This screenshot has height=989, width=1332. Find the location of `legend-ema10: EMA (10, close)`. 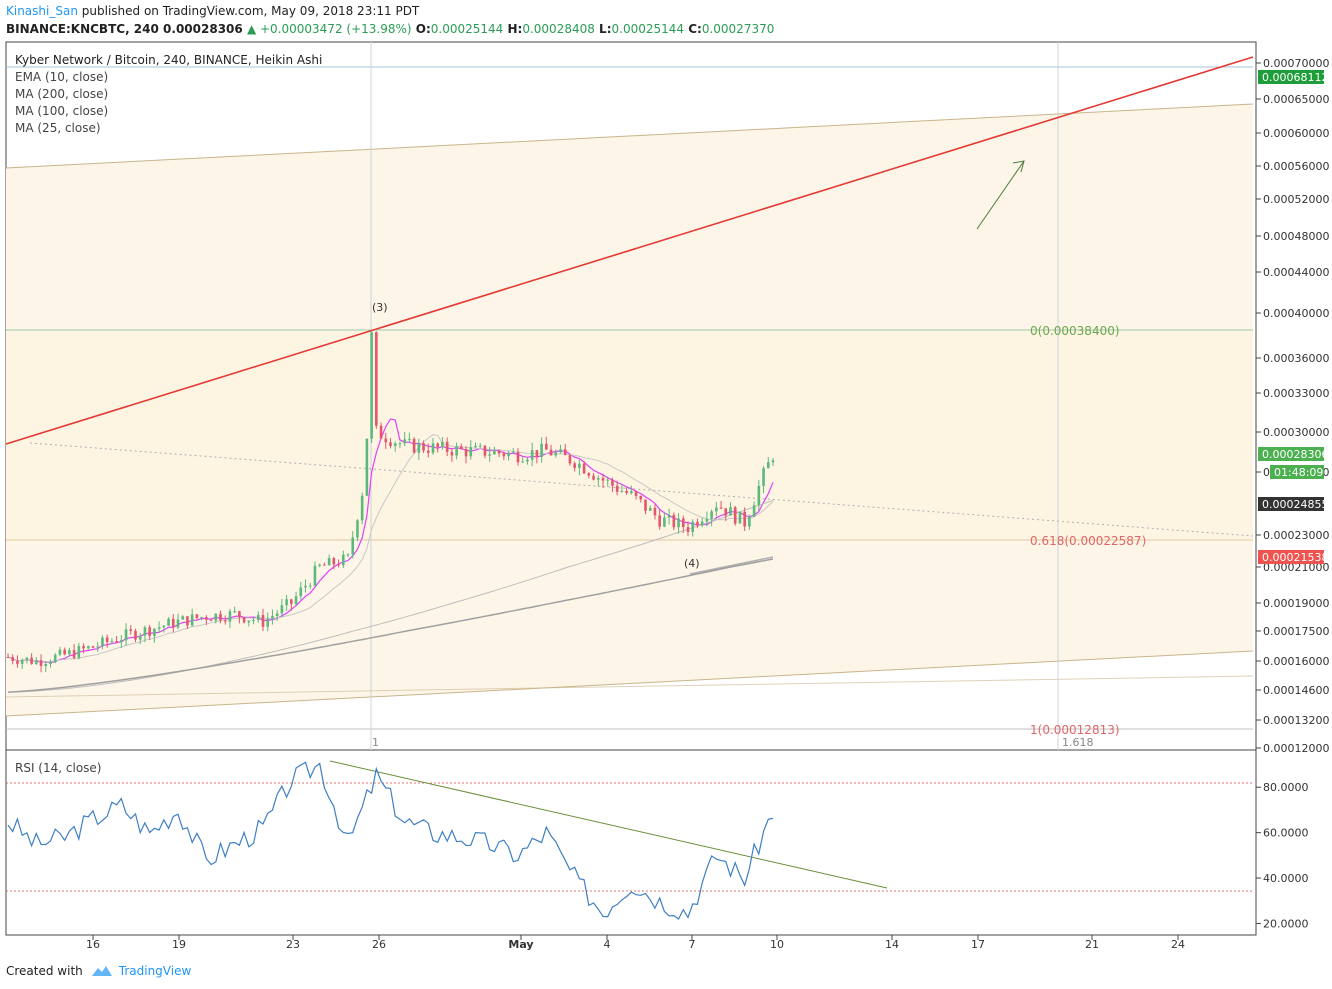

legend-ema10: EMA (10, close) is located at coordinates (61, 77).